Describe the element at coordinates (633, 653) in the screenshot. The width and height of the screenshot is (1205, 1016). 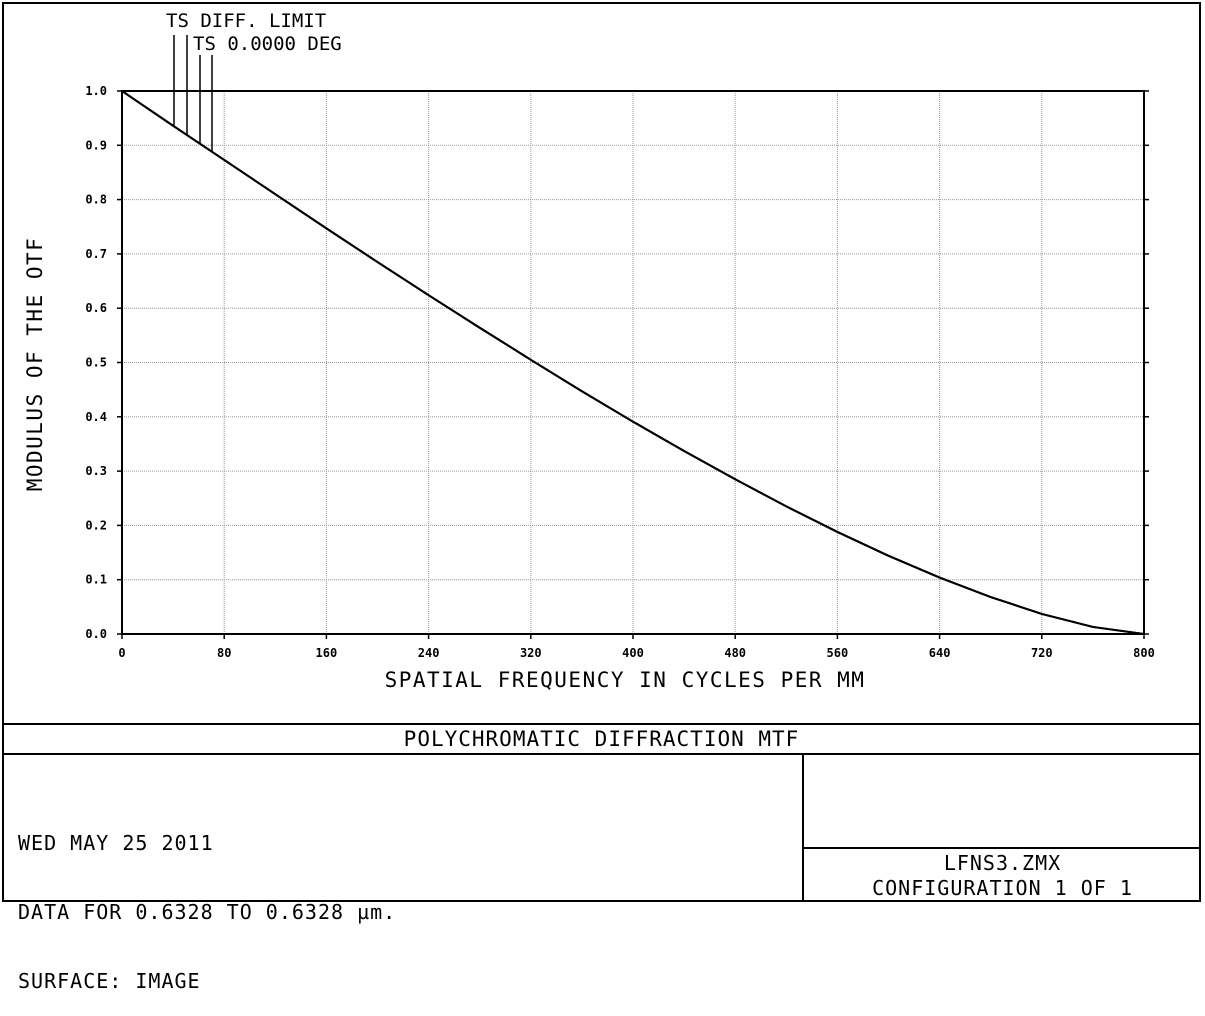
I see `x-tick-label: 400` at that location.